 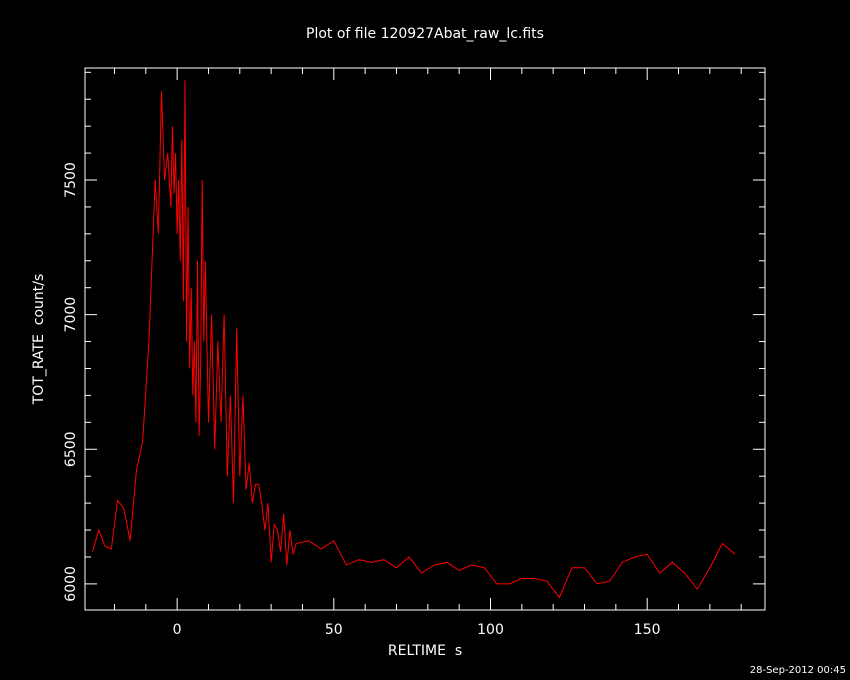 I want to click on x-tick-label: 0, so click(x=177, y=630).